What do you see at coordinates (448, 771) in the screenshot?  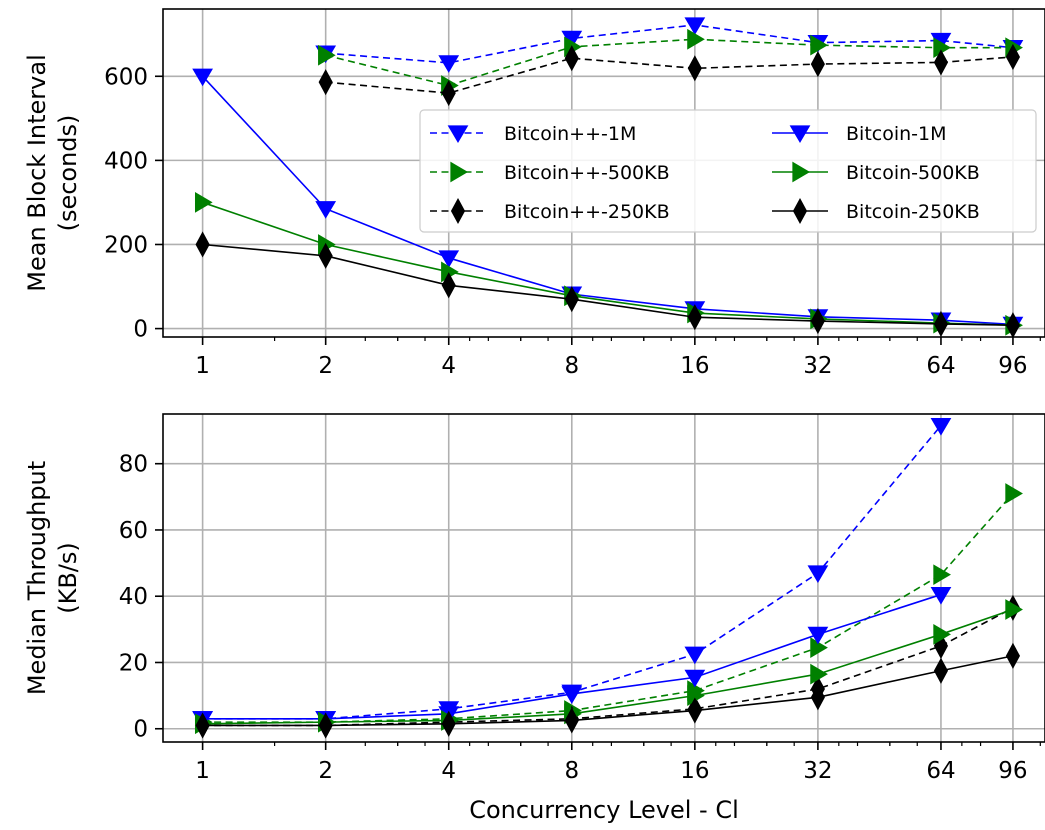 I see `x-tick-label: 4` at bounding box center [448, 771].